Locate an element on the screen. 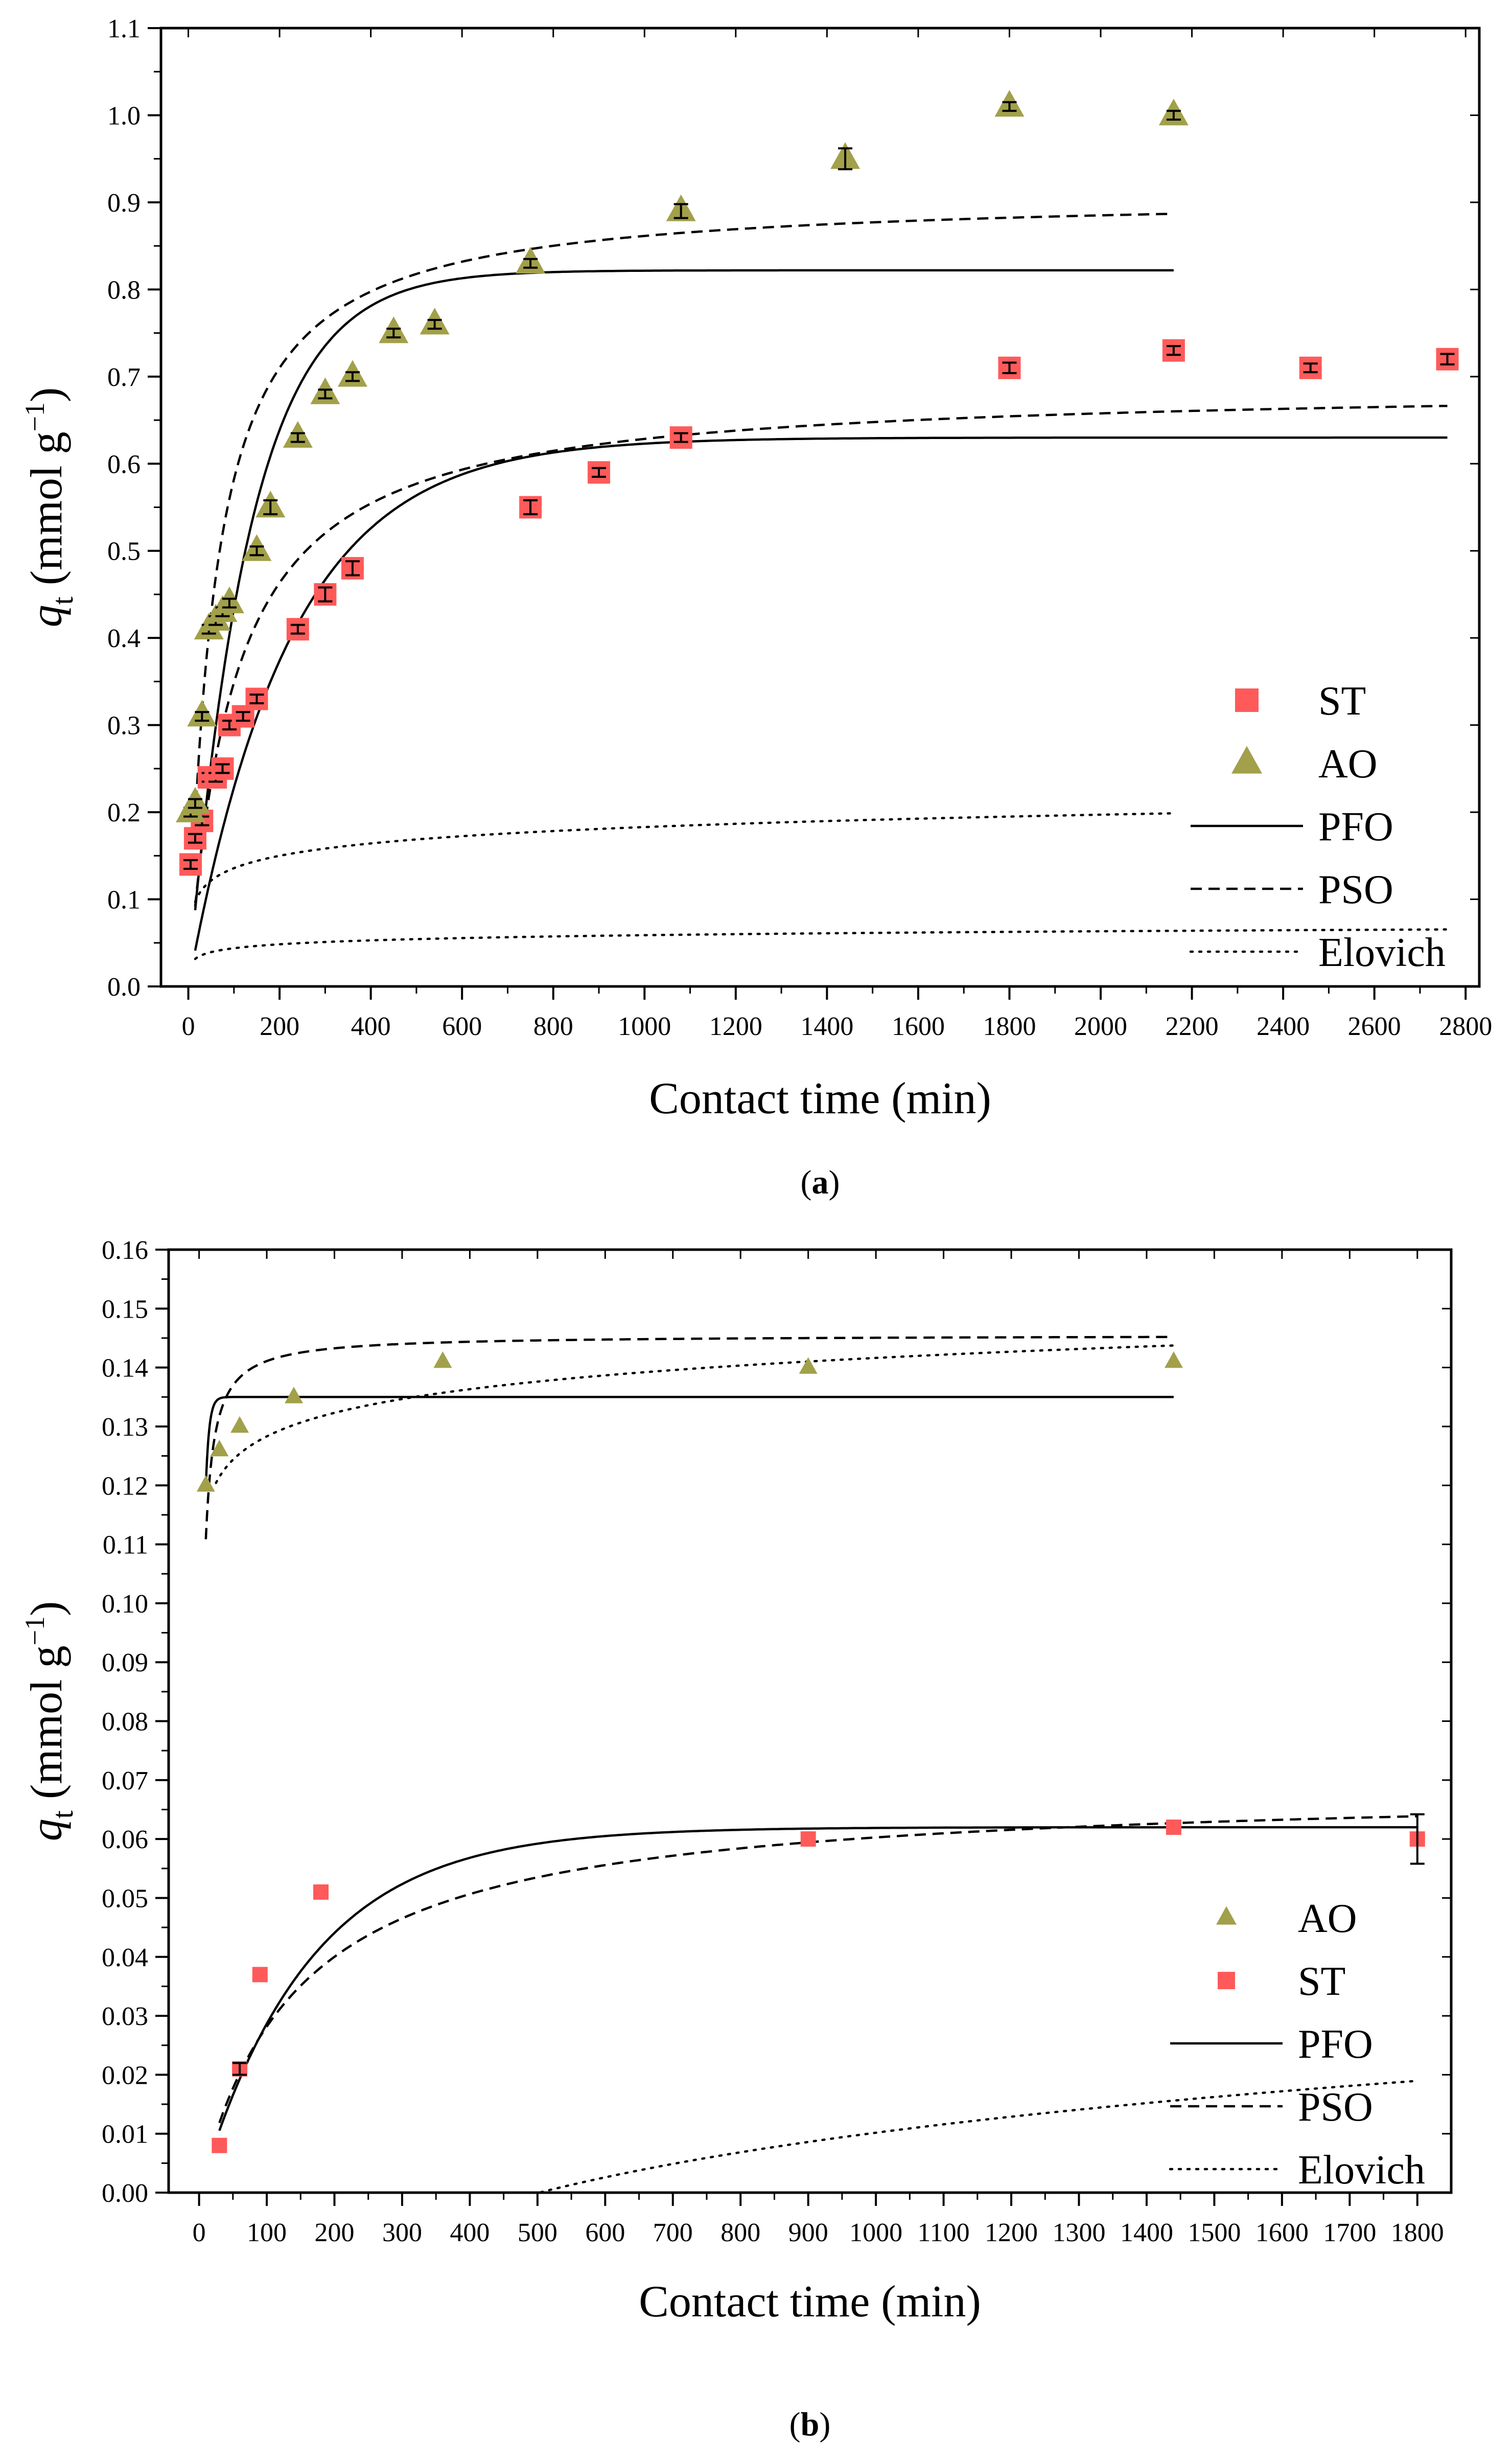 This screenshot has height=2463, width=1512. y-tick-label: 0.11 is located at coordinates (126, 1545).